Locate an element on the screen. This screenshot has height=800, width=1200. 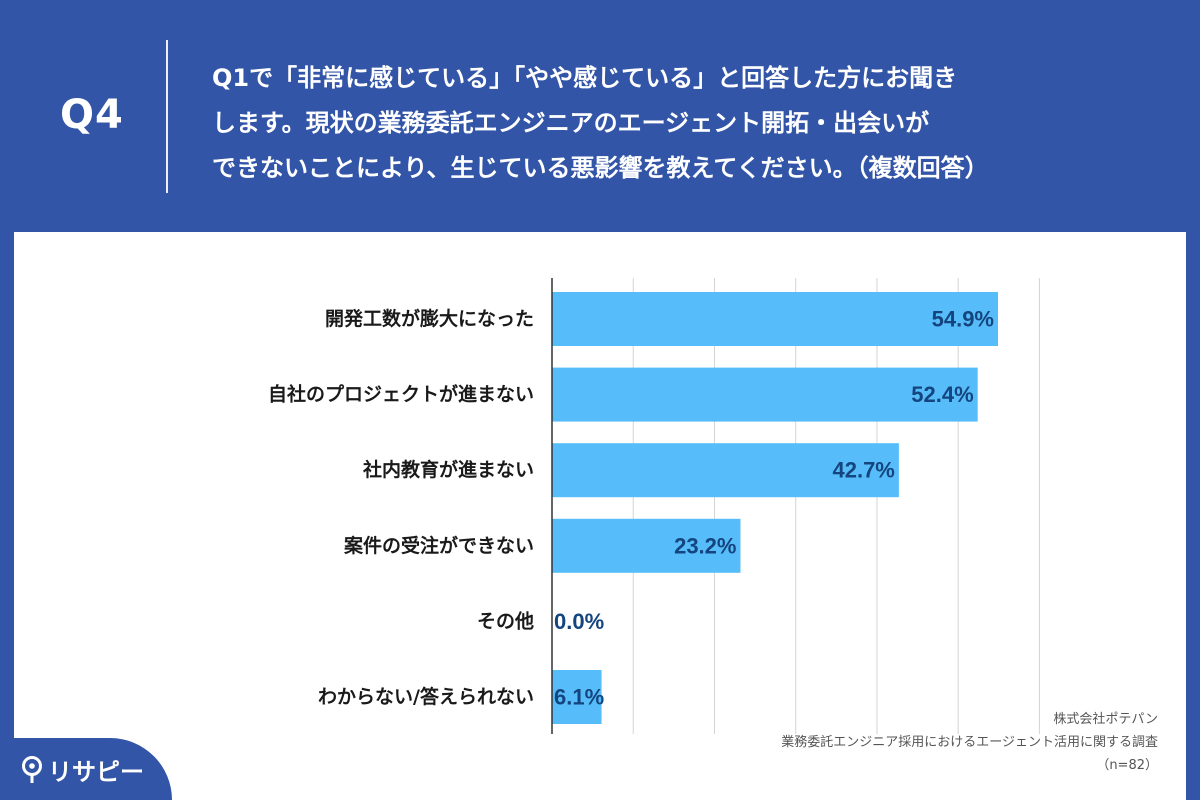
pin-icon is located at coordinates (32, 769).